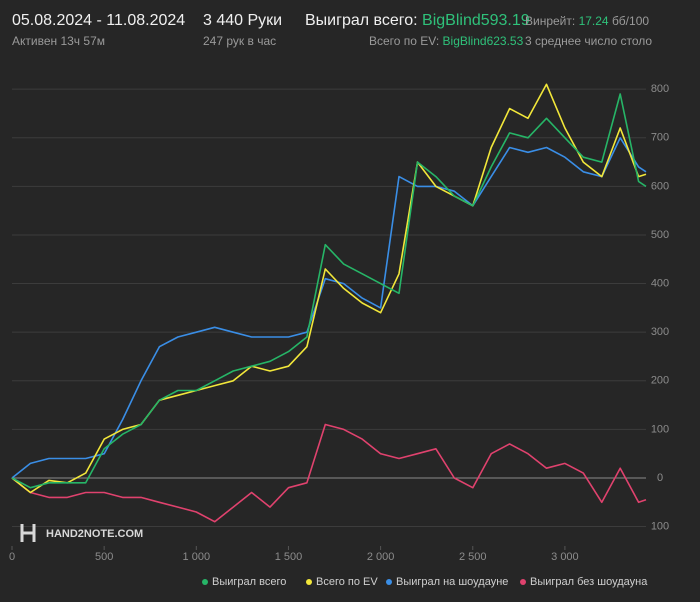 The width and height of the screenshot is (700, 602). What do you see at coordinates (660, 89) in the screenshot?
I see `y-tick-label: 800` at bounding box center [660, 89].